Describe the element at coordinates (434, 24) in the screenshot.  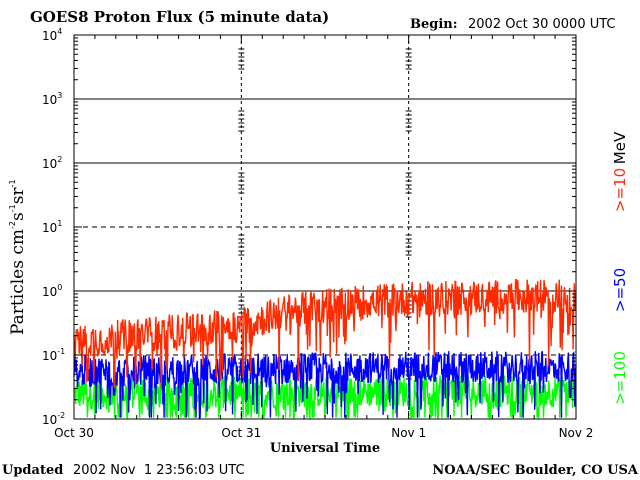
I see `begin-label: Begin:` at that location.